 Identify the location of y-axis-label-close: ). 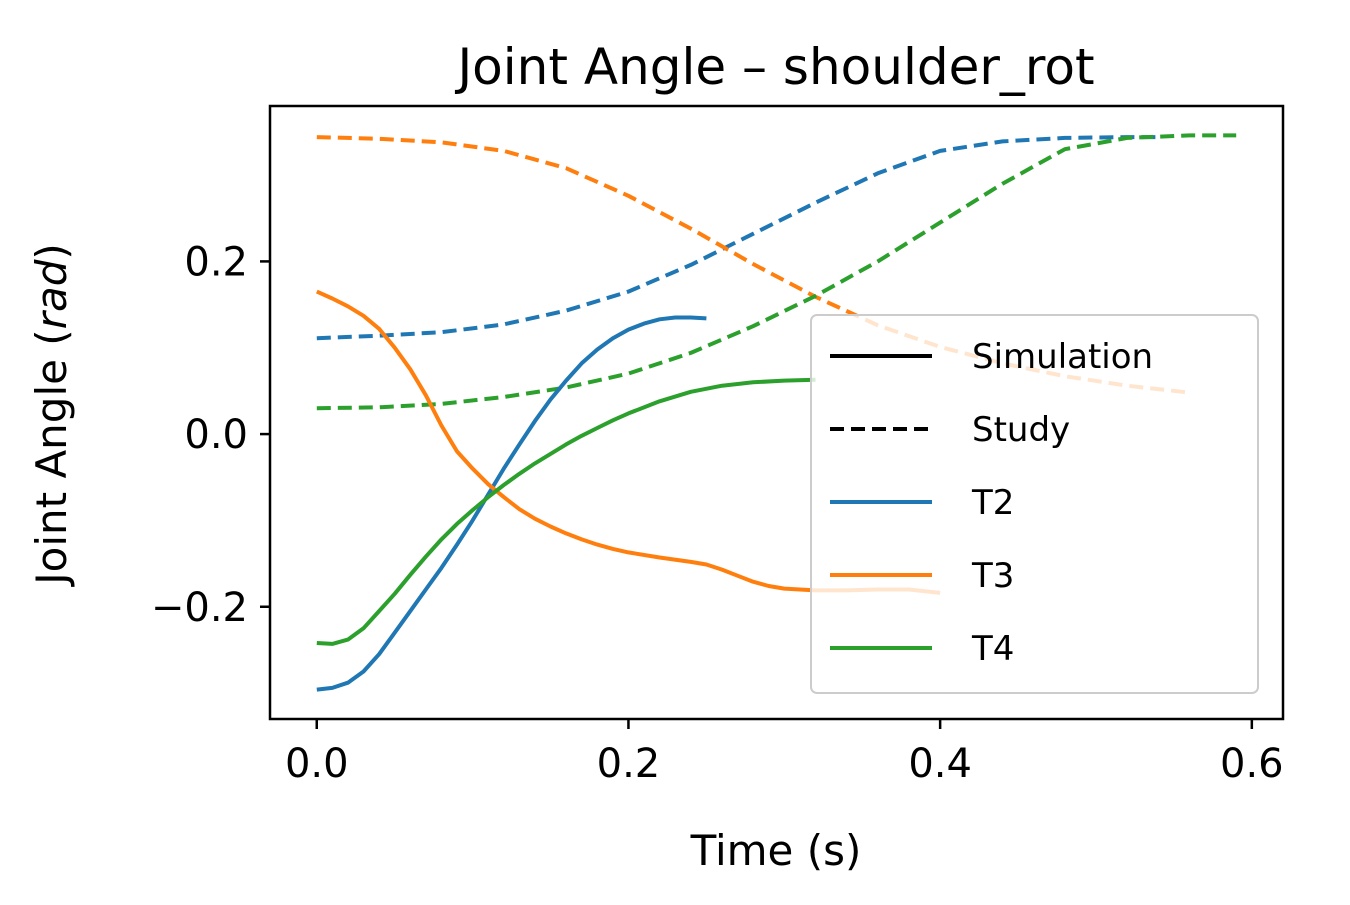
(51, 251).